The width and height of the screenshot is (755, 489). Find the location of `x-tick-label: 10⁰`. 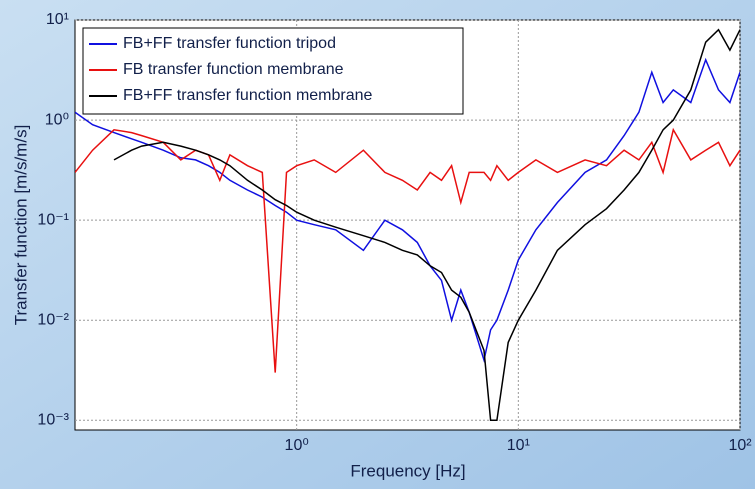

x-tick-label: 10⁰ is located at coordinates (297, 445).